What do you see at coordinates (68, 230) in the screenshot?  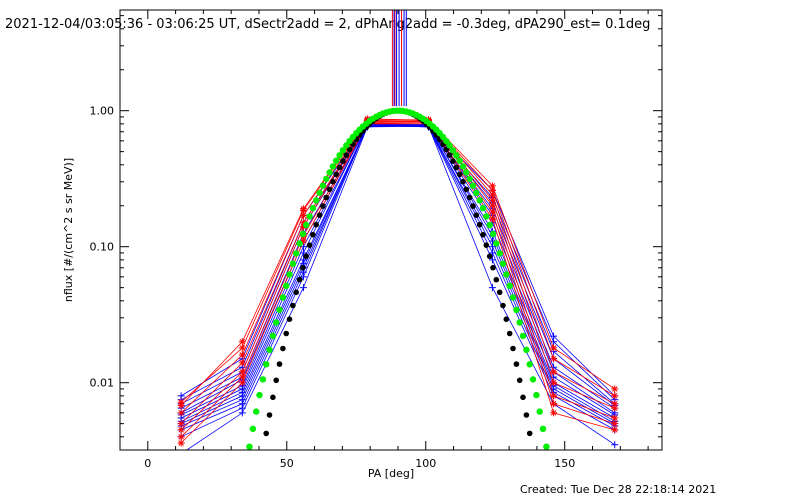 I see `y-axis-label: nflux [#/(cm^2 s sr MeV)]` at bounding box center [68, 230].